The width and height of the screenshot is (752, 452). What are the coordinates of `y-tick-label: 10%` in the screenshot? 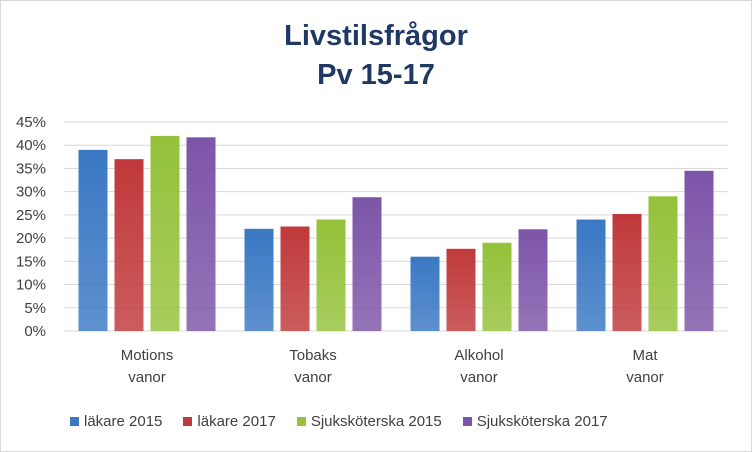 It's located at (31, 285).